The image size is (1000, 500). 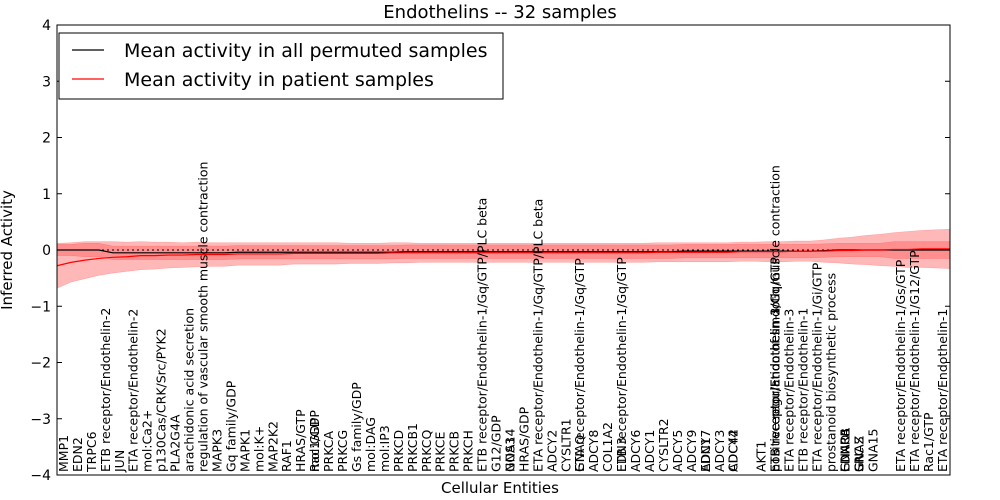 What do you see at coordinates (523, 439) in the screenshot?
I see `entity-label: HRAS/GDP` at bounding box center [523, 439].